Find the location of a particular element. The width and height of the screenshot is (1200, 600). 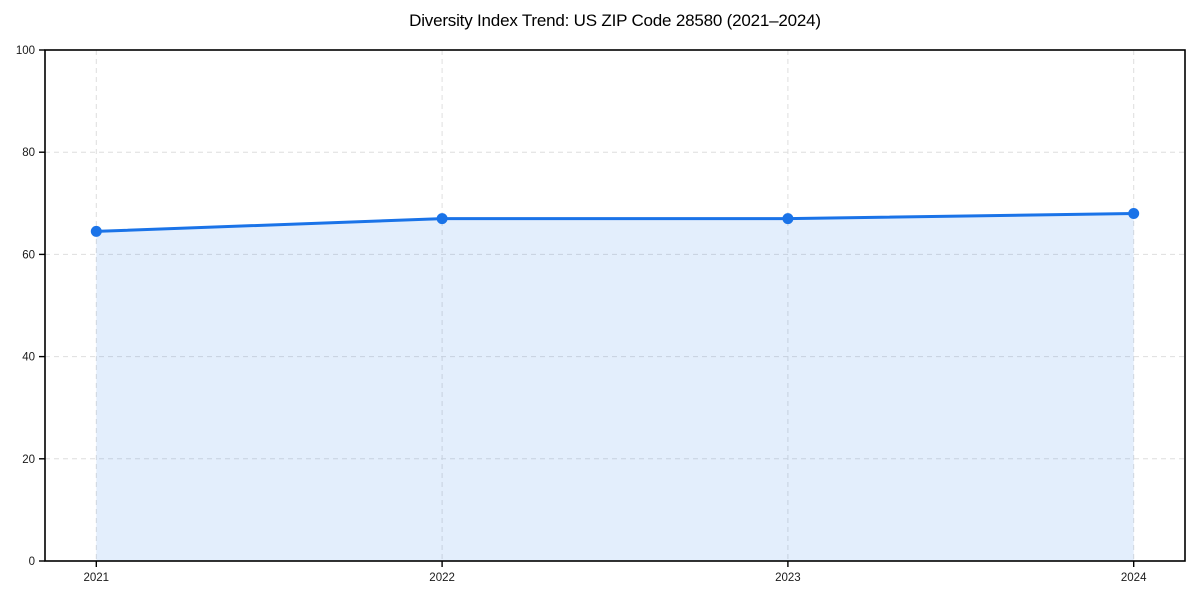

y-tick-label: 100 is located at coordinates (25, 51).